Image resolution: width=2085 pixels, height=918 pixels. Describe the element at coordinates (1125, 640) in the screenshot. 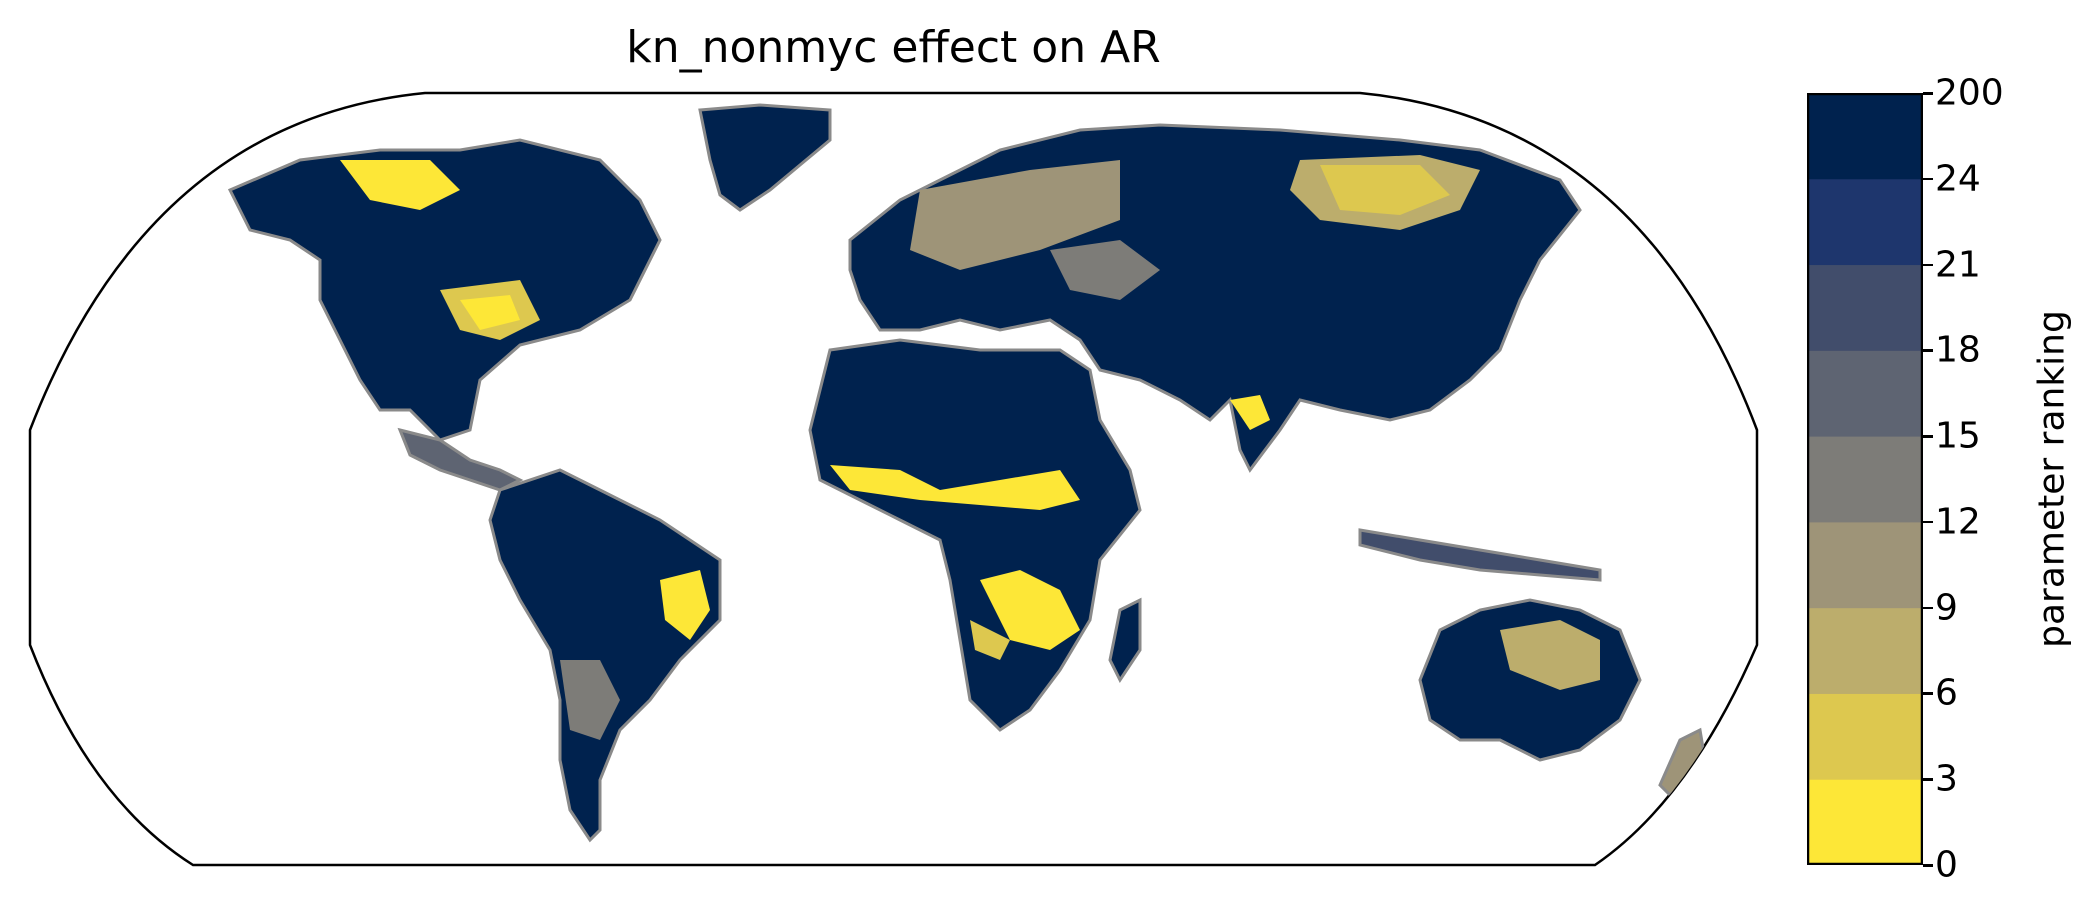

I see `landmass-madagascar` at that location.